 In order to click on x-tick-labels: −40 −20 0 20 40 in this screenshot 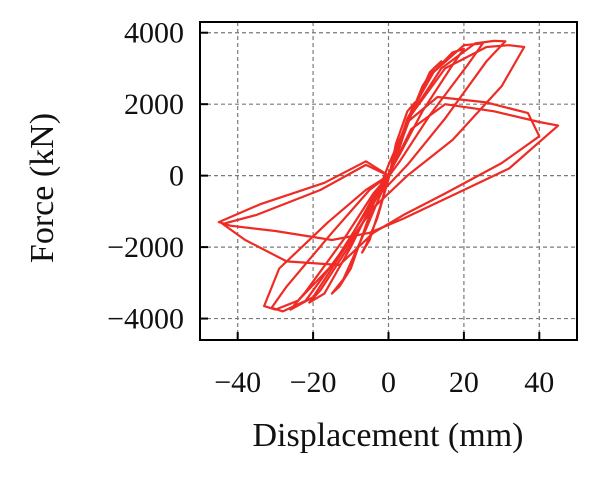, I will do `click(384, 382)`.